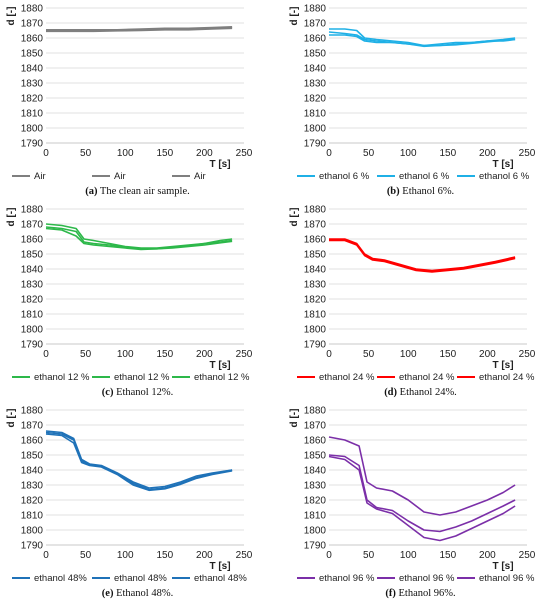 Image resolution: width=550 pixels, height=604 pixels. Describe the element at coordinates (390, 593) in the screenshot. I see `caption-label: (f)` at that location.